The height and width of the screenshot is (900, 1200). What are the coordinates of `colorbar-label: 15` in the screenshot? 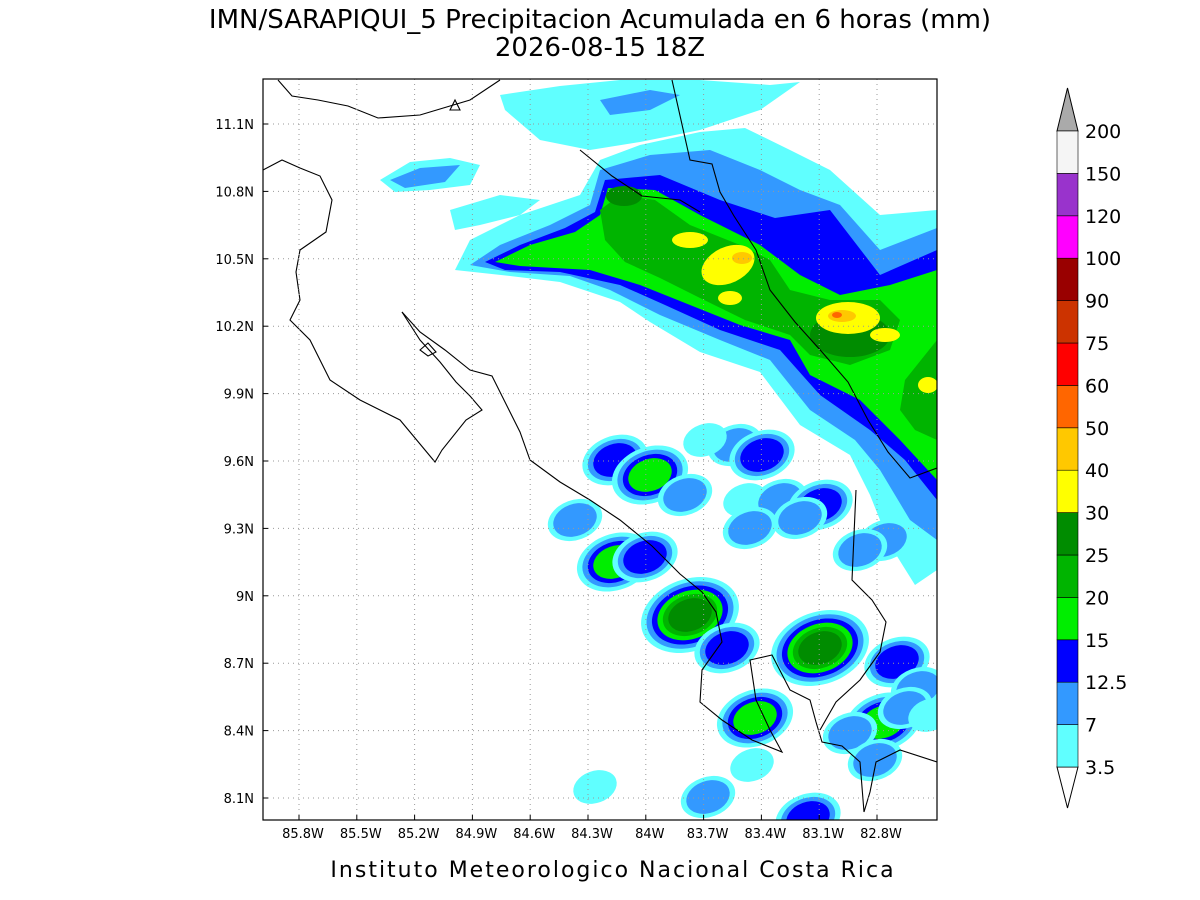 It's located at (1097, 641).